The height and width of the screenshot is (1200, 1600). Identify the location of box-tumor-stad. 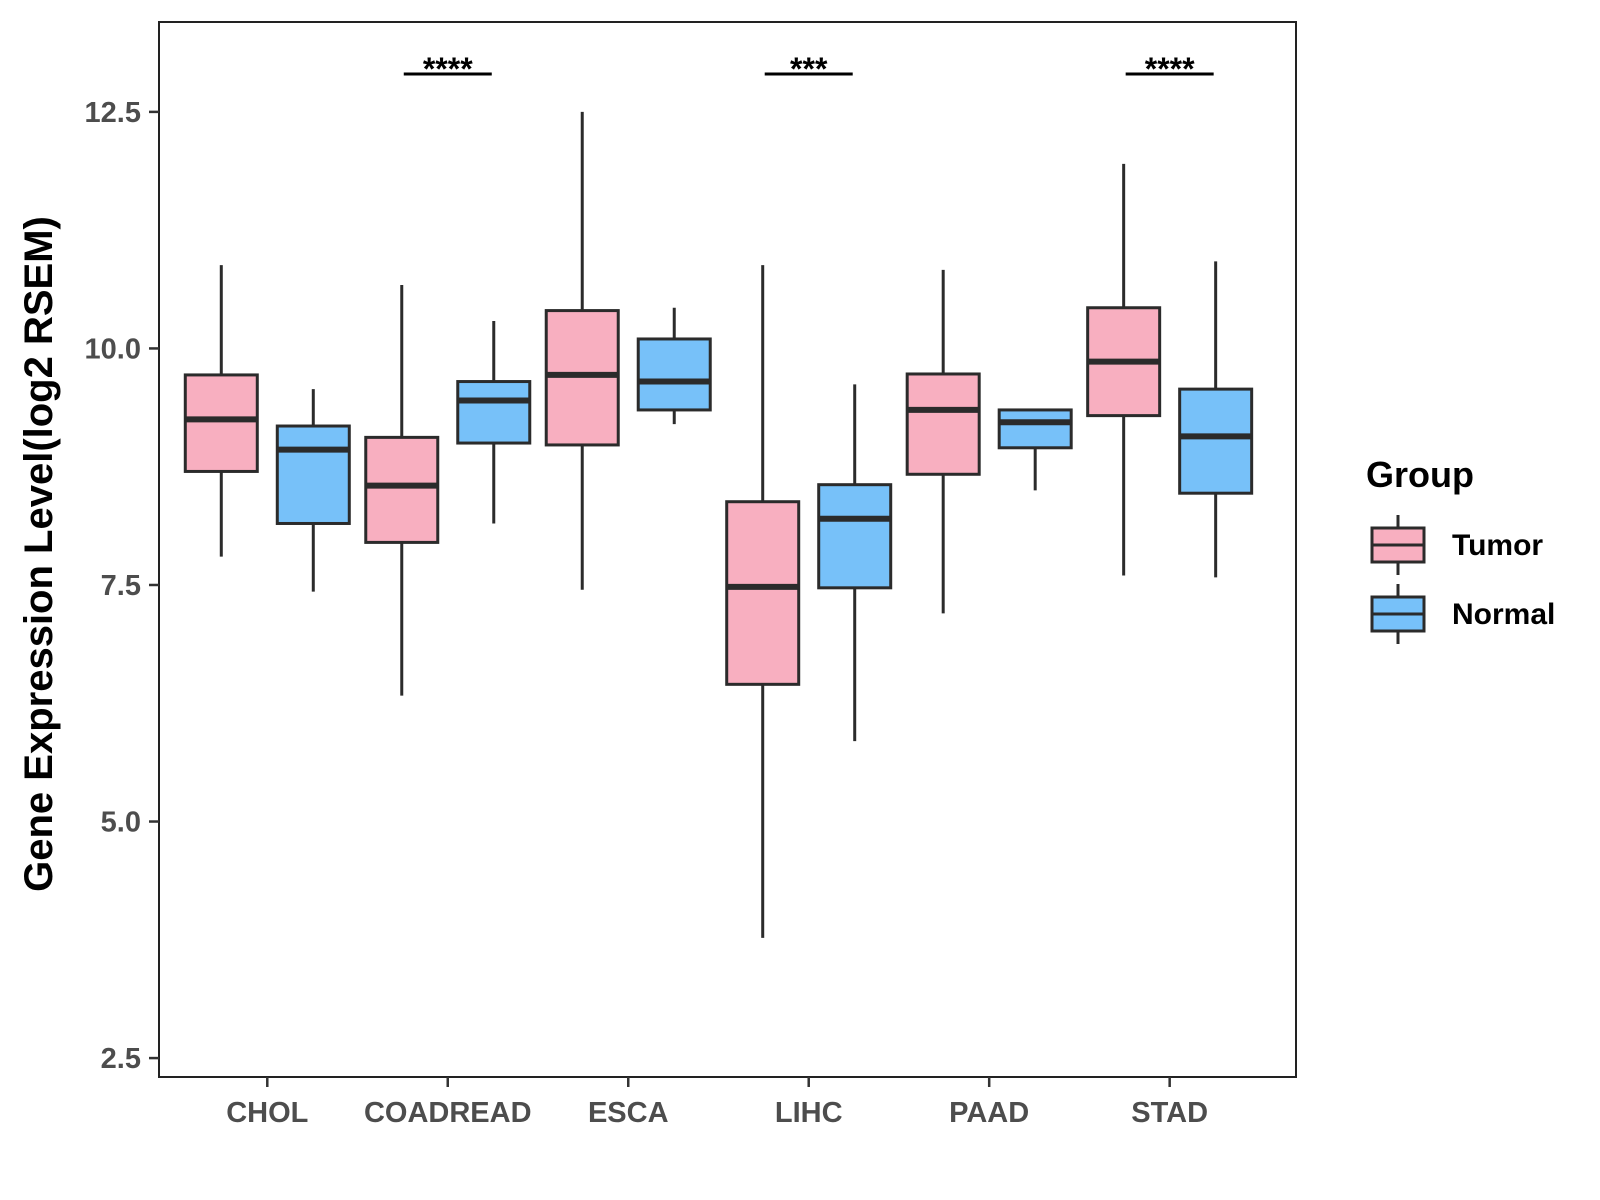
(1124, 369).